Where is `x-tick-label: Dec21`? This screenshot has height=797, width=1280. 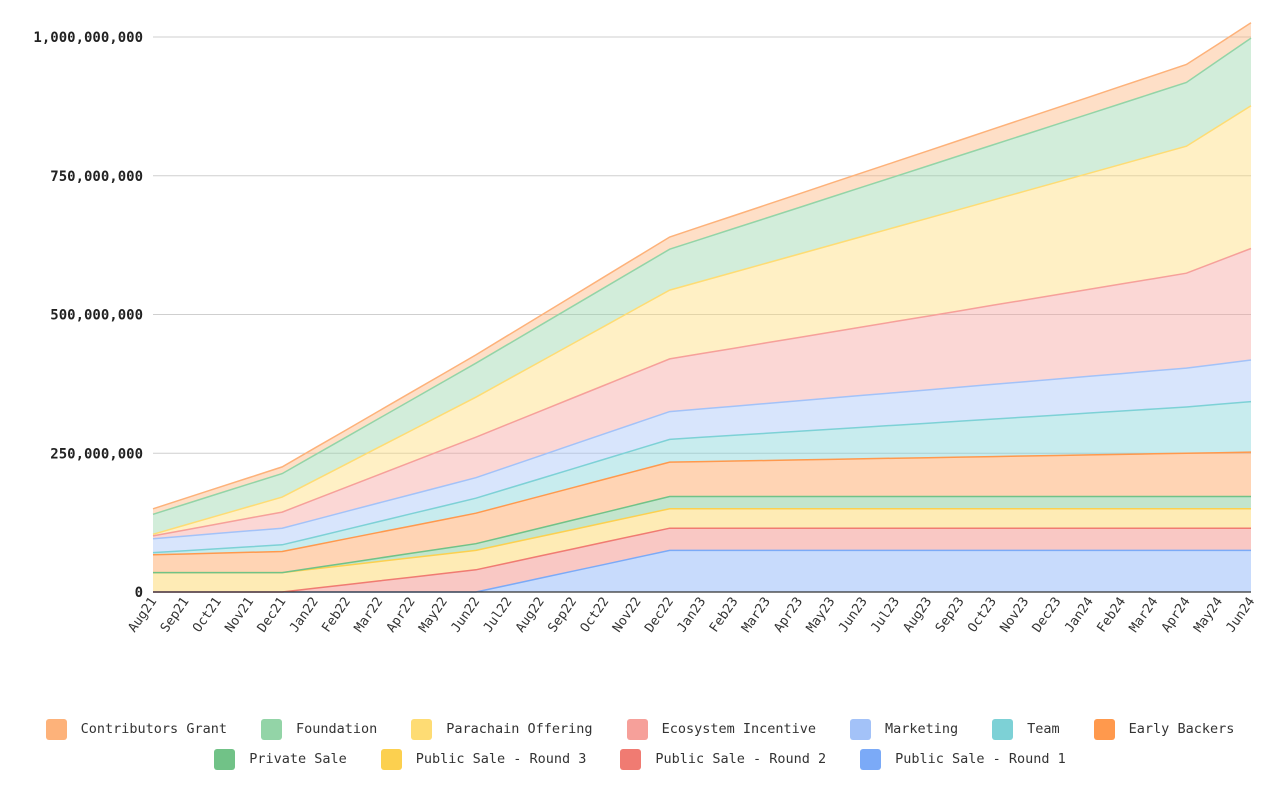 x-tick-label: Dec21 is located at coordinates (272, 615).